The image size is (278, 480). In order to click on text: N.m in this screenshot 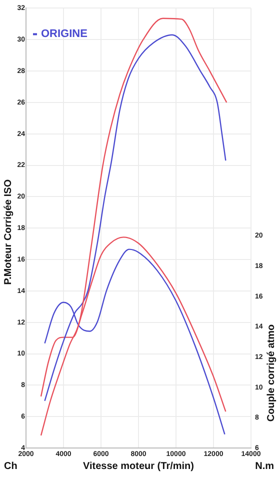, I will do `click(264, 466)`.